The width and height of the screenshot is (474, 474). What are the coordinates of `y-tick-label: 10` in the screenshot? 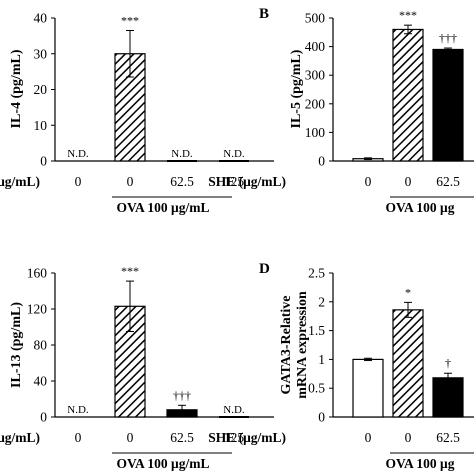 It's located at (41, 125).